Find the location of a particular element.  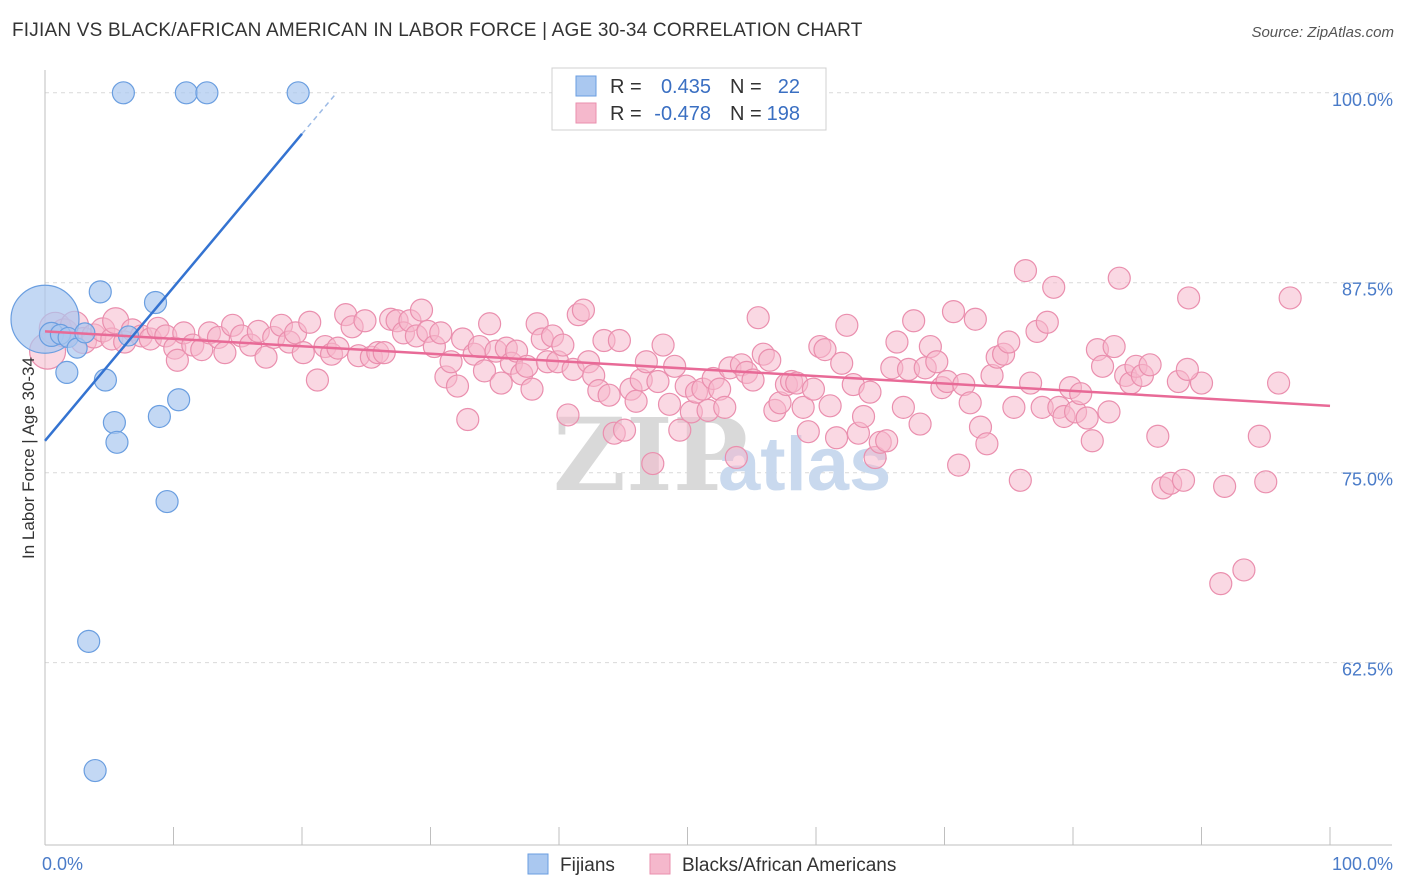

y-tick-label-0: 100.0% is located at coordinates (1362, 100).